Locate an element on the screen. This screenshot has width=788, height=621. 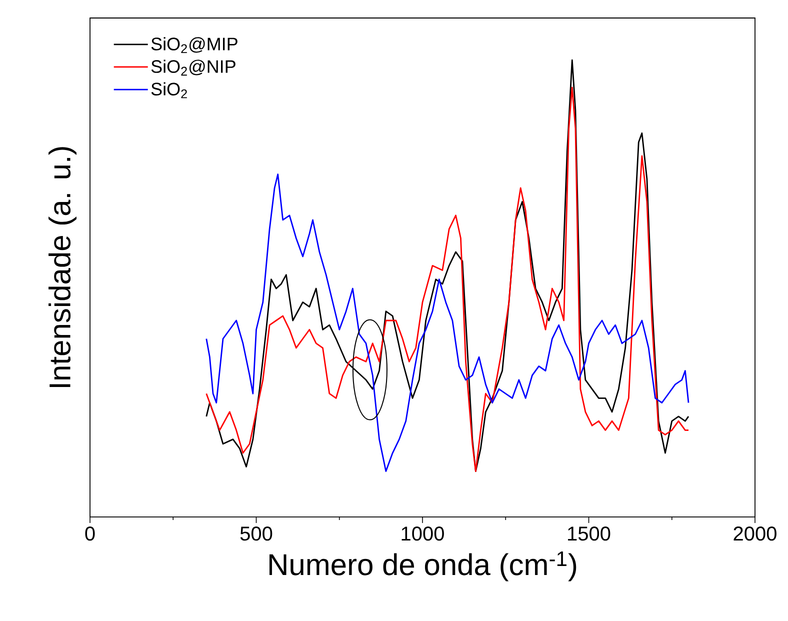
x-tick-label: 2000 is located at coordinates (755, 533).